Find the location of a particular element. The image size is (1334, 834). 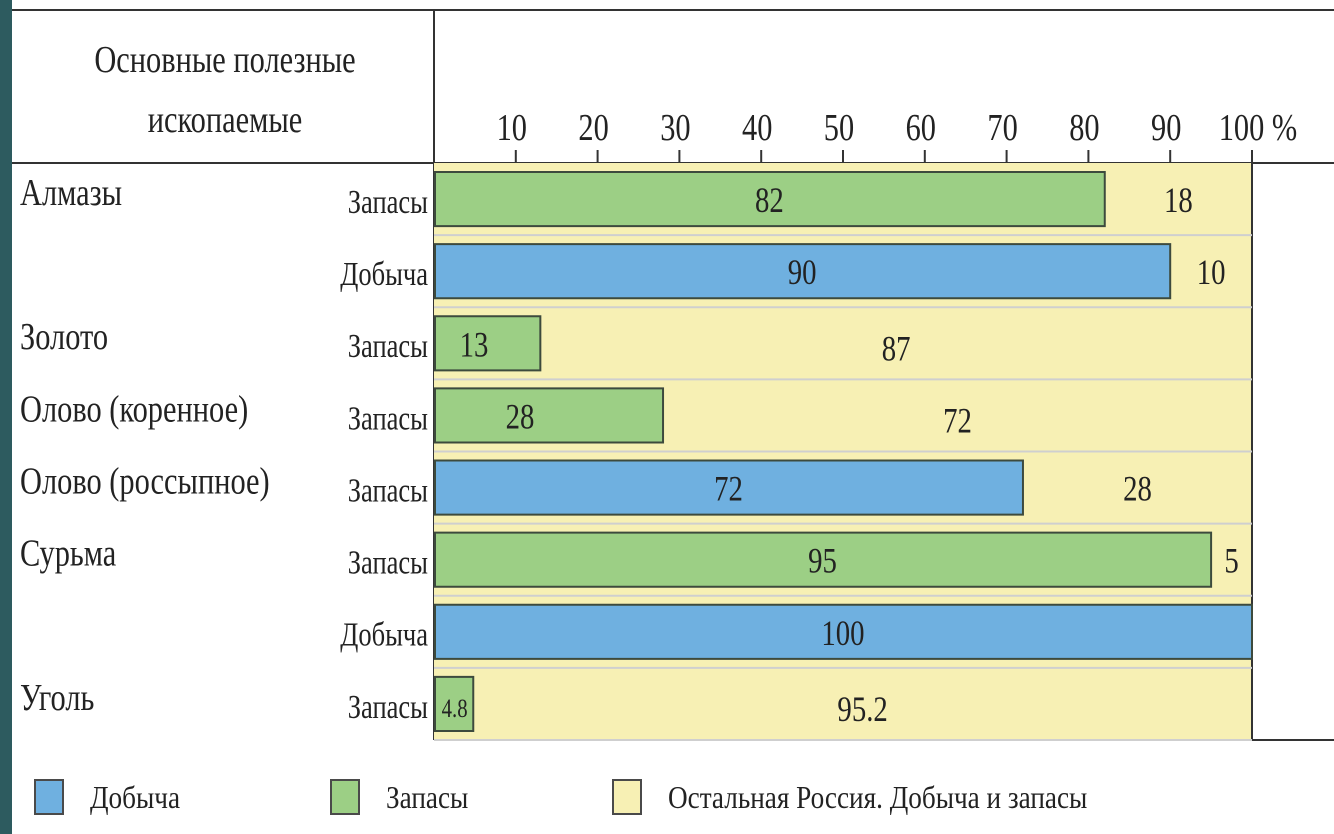

bar-value-label: 72 is located at coordinates (728, 490).